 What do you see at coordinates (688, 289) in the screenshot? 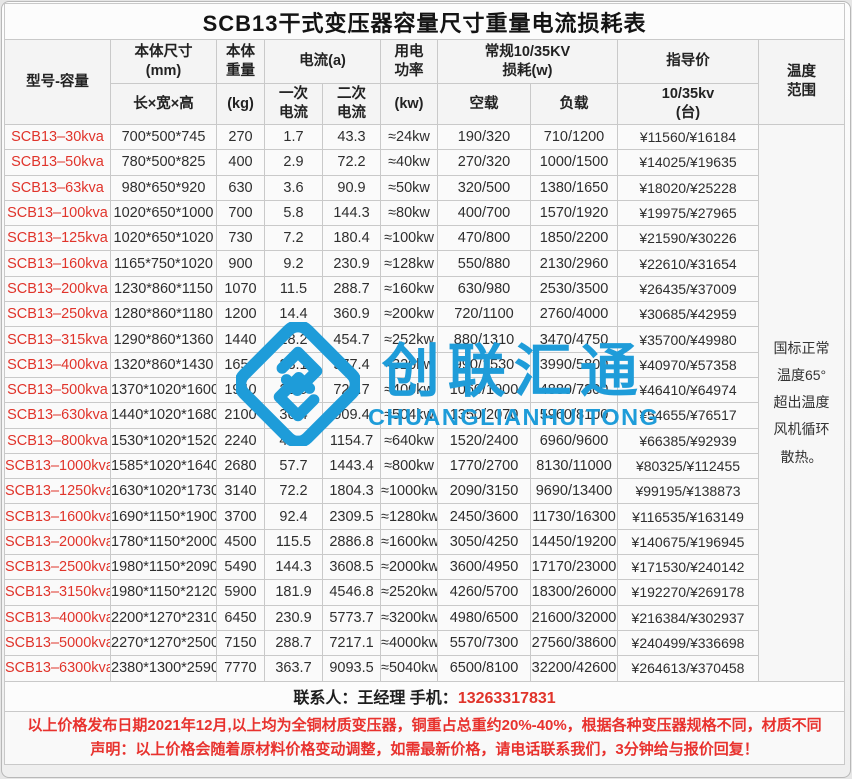
I see `guide-price-cell: ¥26435/¥37009` at bounding box center [688, 289].